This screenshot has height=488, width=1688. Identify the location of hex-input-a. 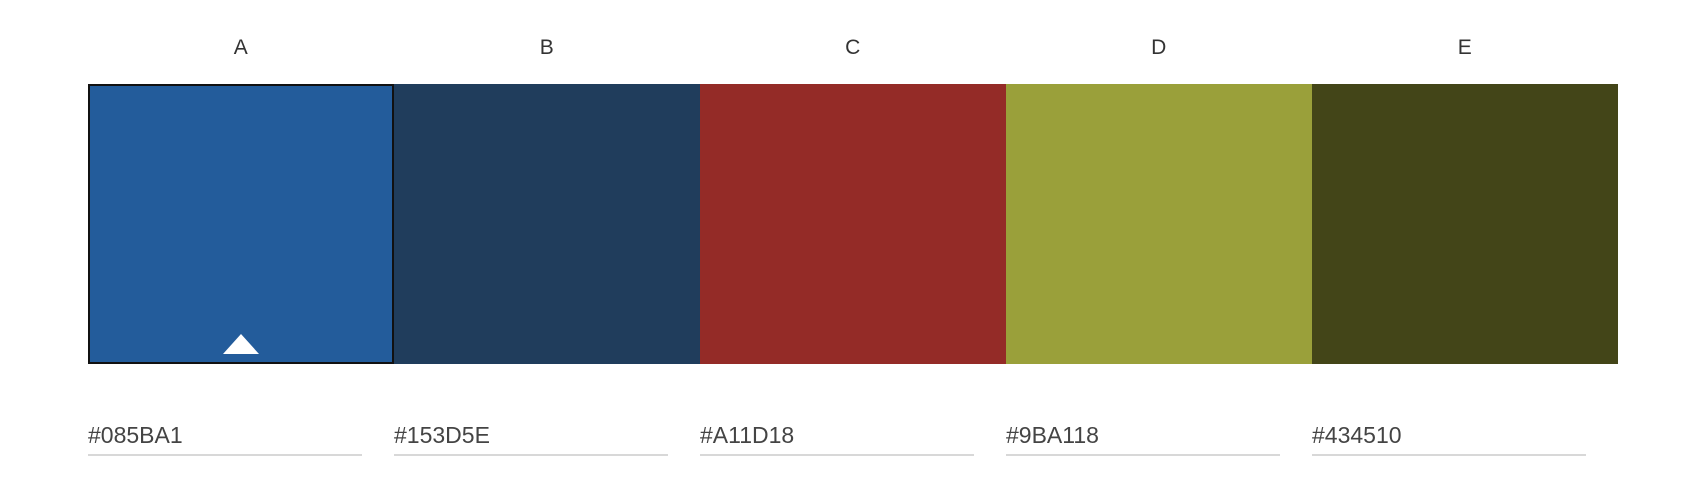
(225, 436).